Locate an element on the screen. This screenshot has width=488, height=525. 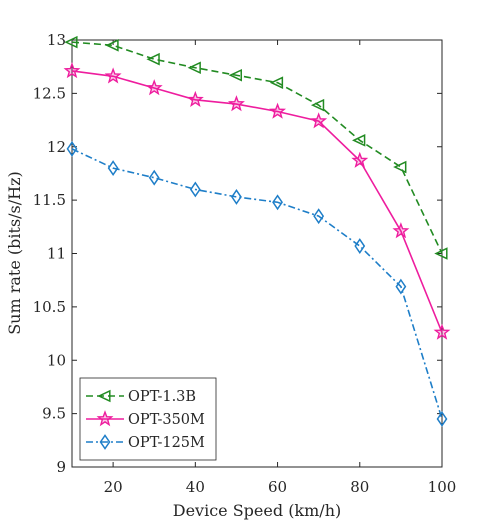
legend-label: OPT-125M is located at coordinates (166, 443).